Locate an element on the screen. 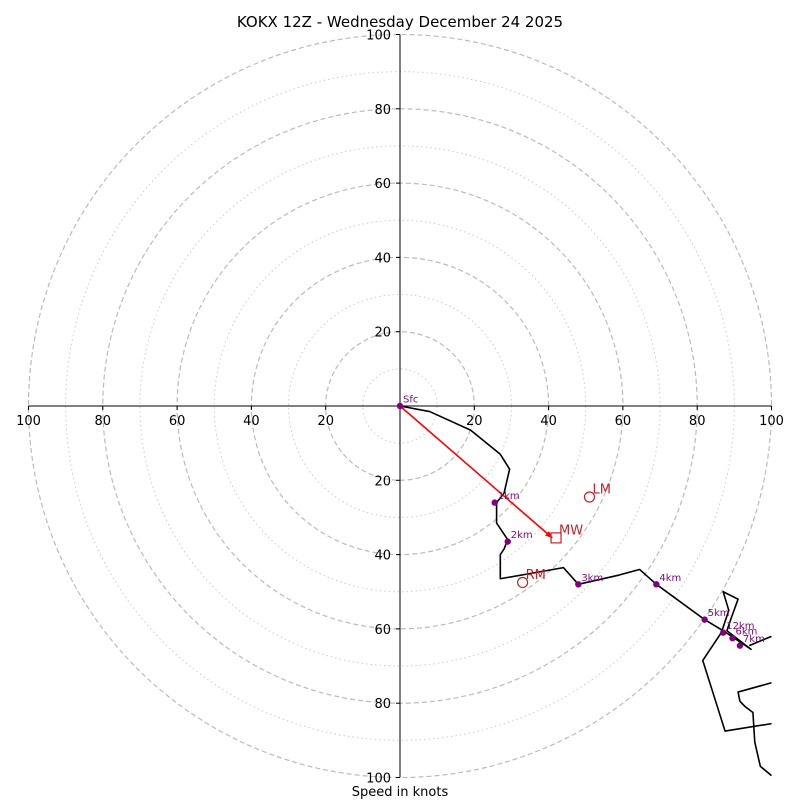 Image resolution: width=800 pixels, height=800 pixels. height-label-4km: 4km is located at coordinates (670, 578).